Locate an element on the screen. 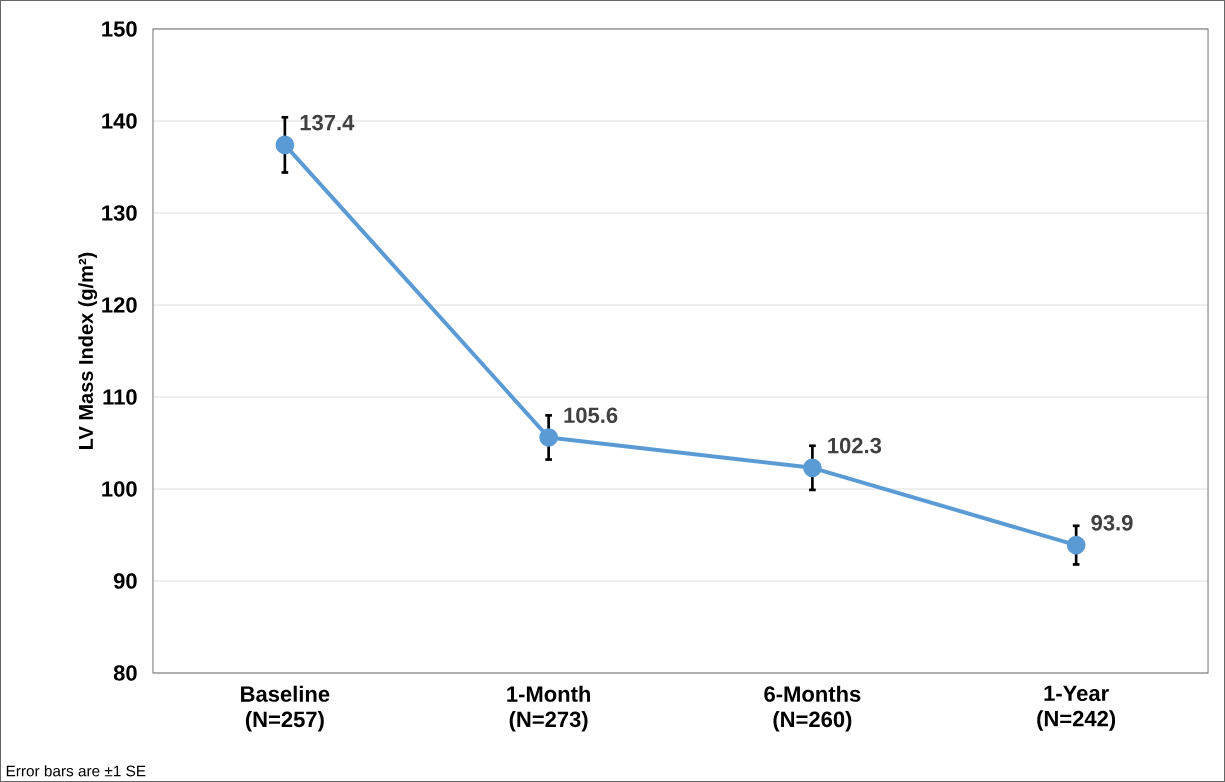  y-tick-label: 90 is located at coordinates (125, 581).